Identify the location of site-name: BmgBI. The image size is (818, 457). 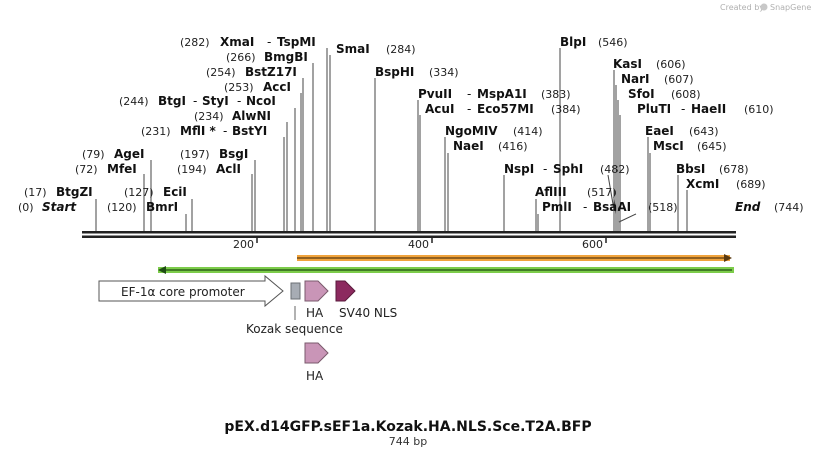
(286, 57).